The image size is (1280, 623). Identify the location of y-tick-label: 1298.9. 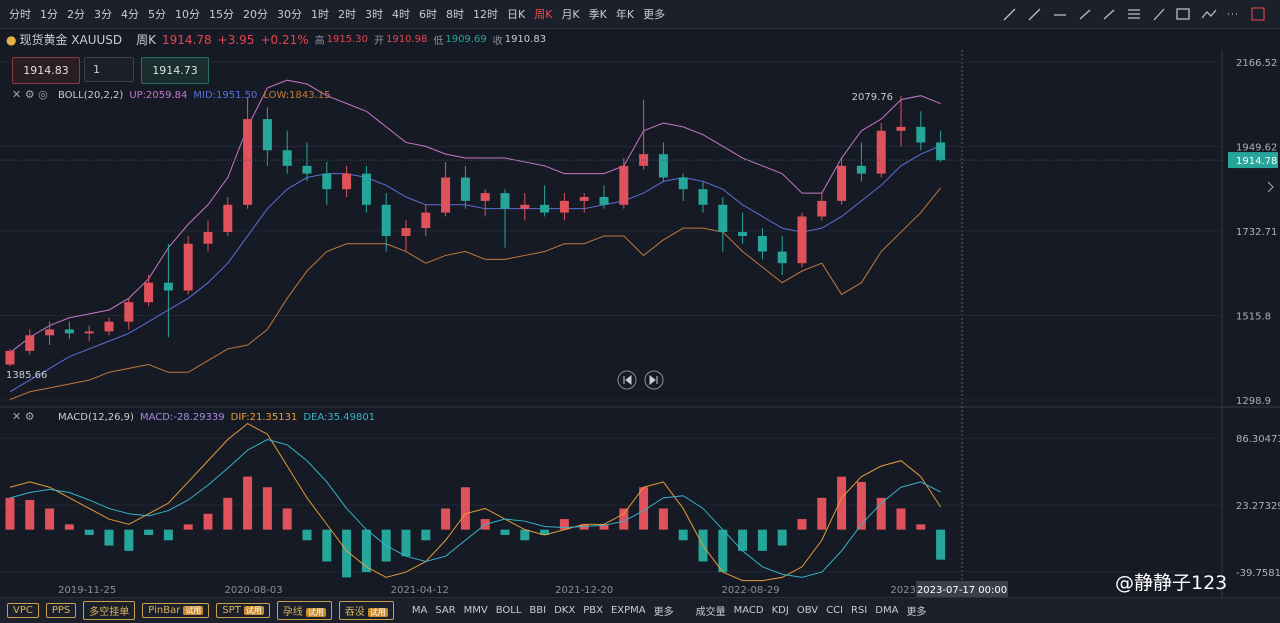
(1253, 401).